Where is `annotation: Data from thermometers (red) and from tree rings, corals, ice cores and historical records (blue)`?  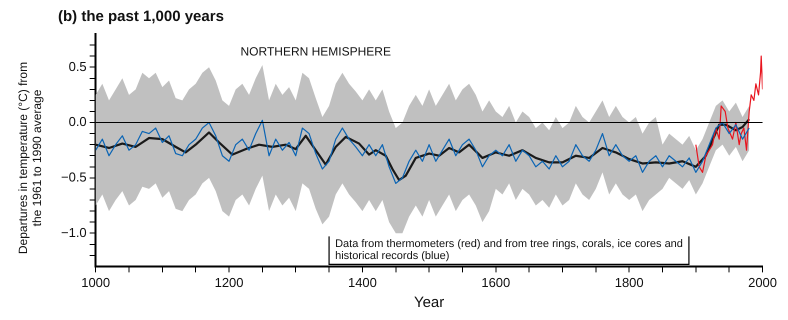
annotation: Data from thermometers (red) and from tree rings, corals, ice cores and historical records (blue) is located at coordinates (509, 250).